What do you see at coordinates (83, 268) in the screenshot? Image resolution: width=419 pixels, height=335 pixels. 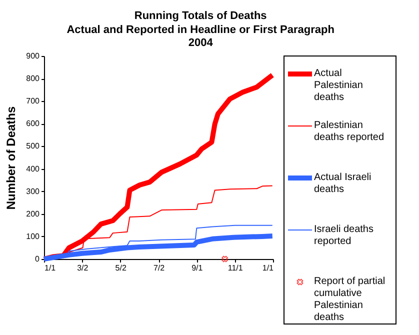 I see `x-tick-label: 3/2` at bounding box center [83, 268].